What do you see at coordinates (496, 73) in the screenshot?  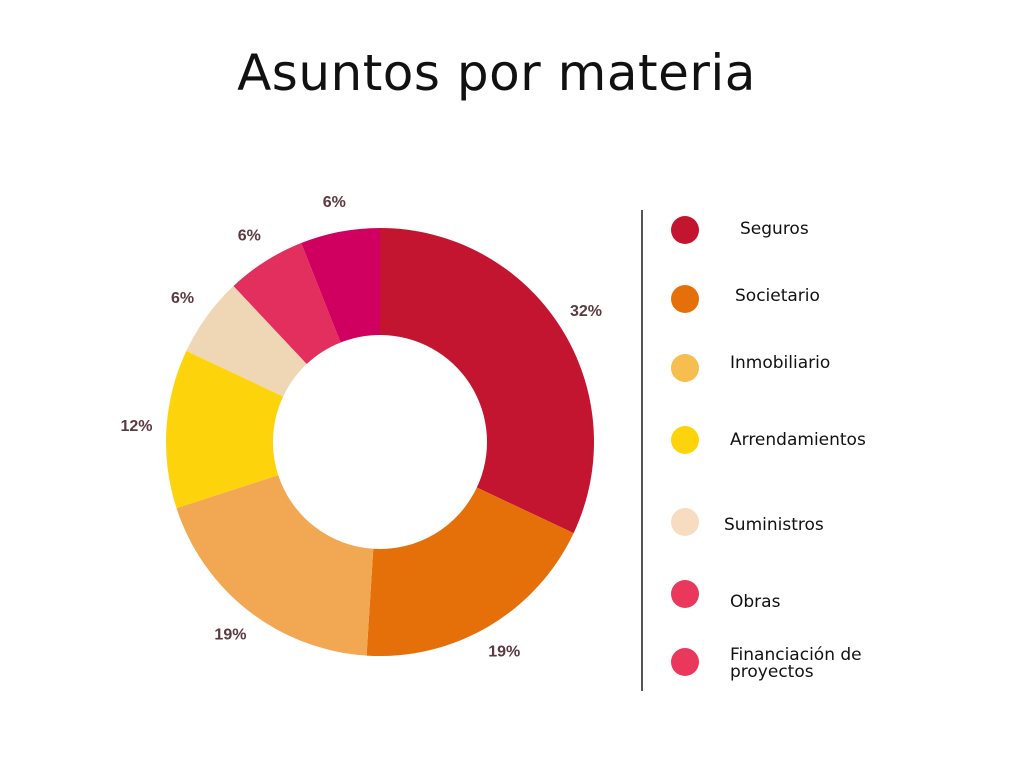 I see `chart-title: Asuntos por materia` at bounding box center [496, 73].